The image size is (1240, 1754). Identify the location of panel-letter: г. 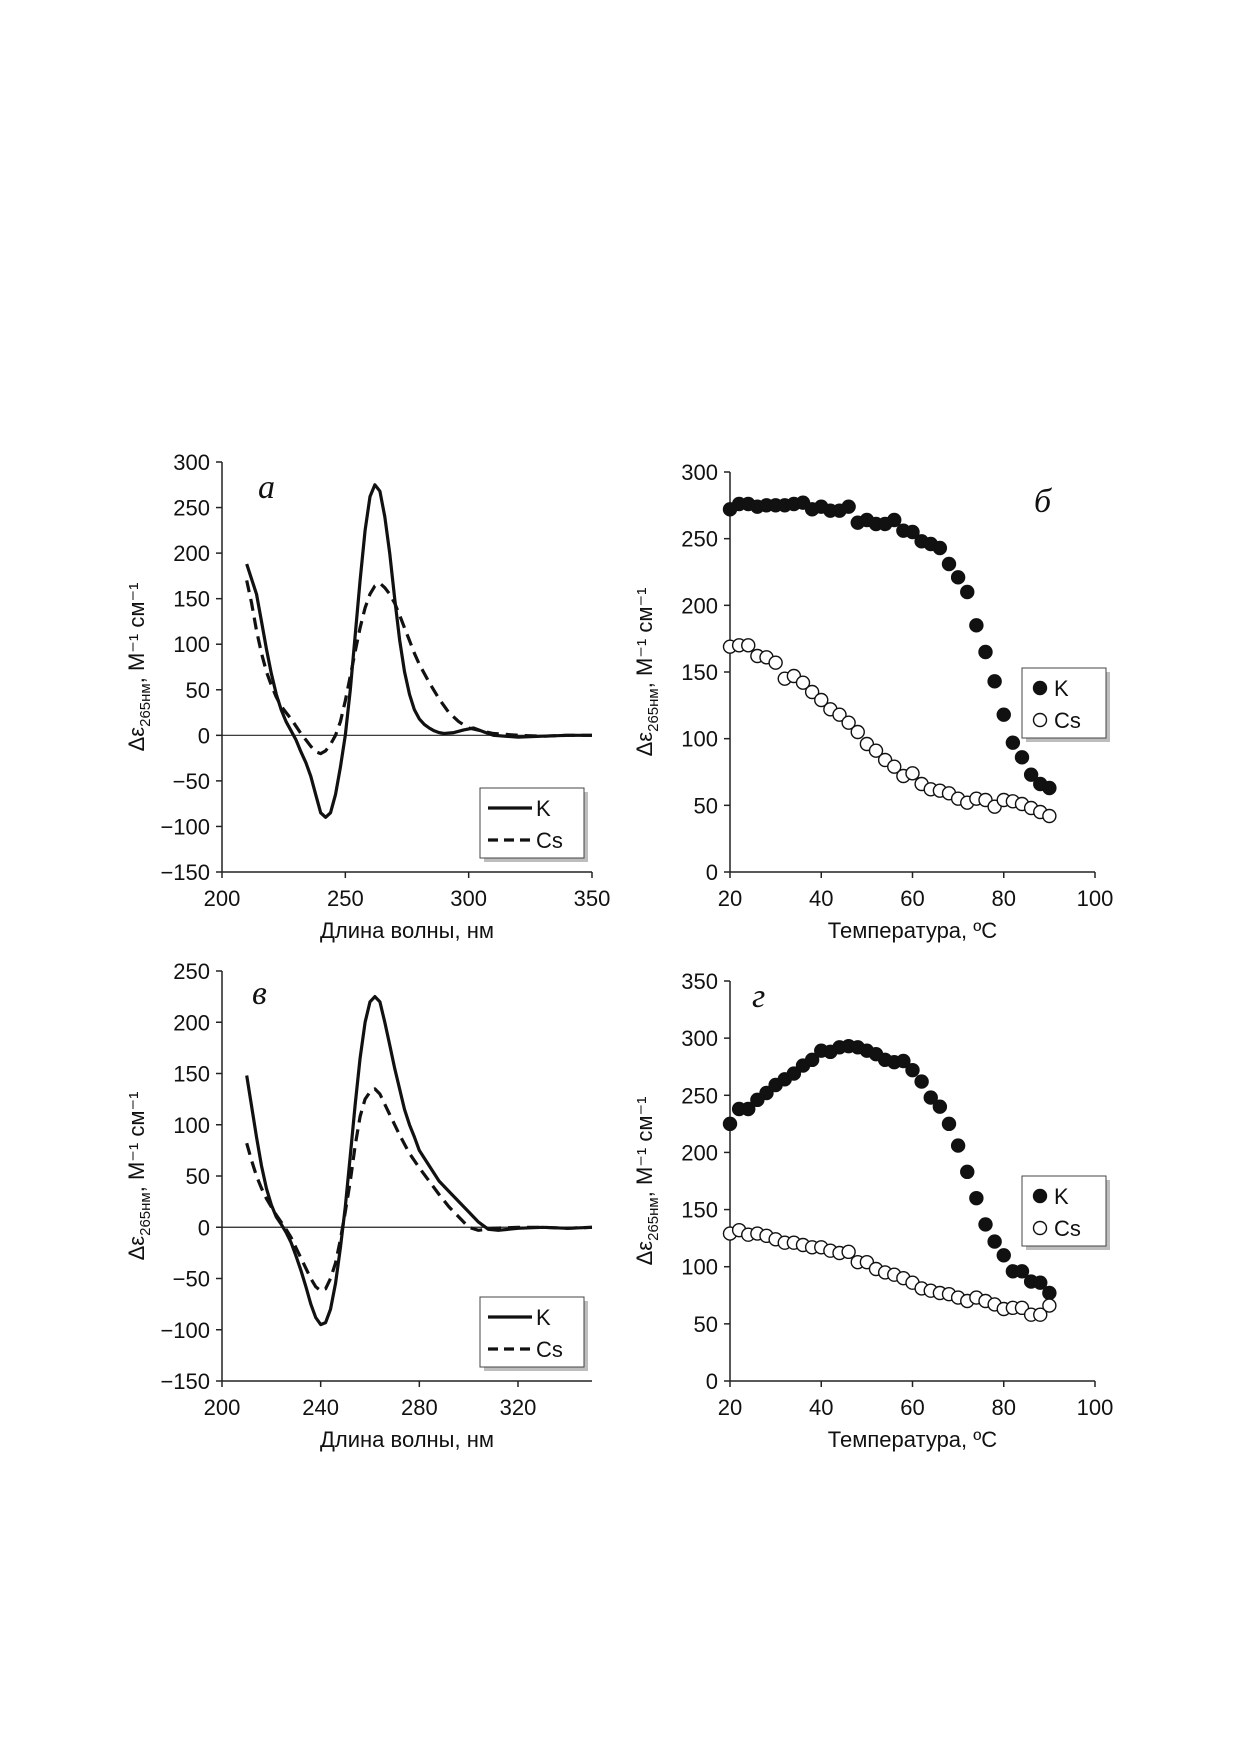
(758, 996).